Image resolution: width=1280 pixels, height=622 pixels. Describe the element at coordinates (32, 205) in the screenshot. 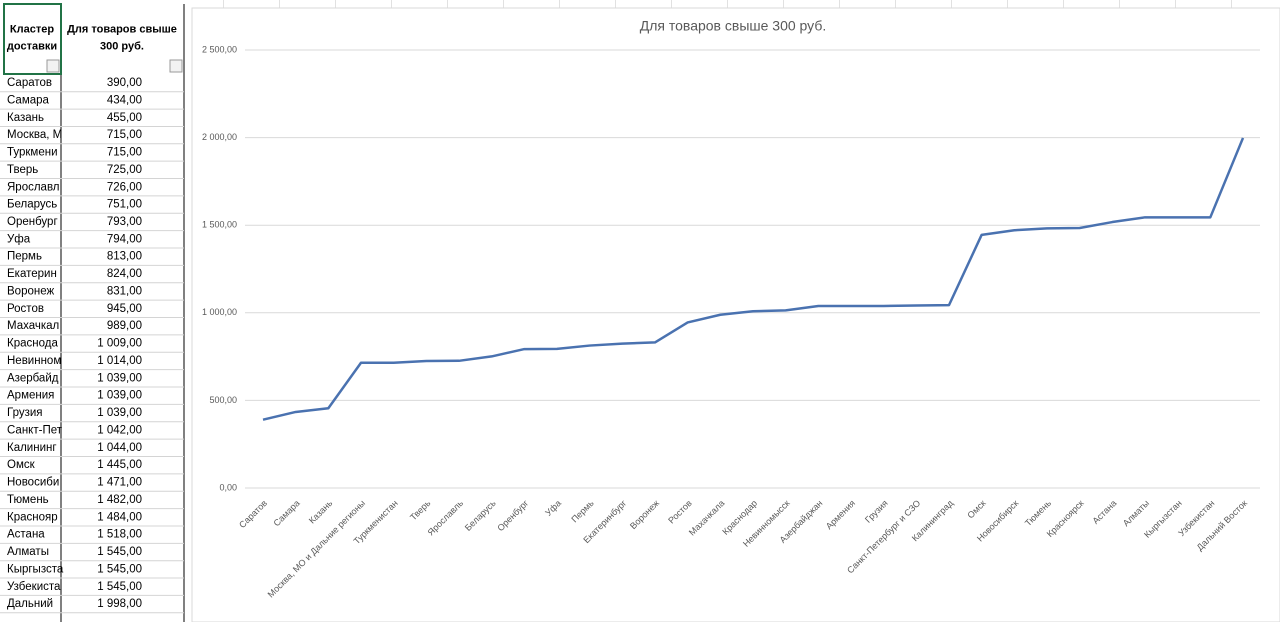

I see `cell: Беларусь` at that location.